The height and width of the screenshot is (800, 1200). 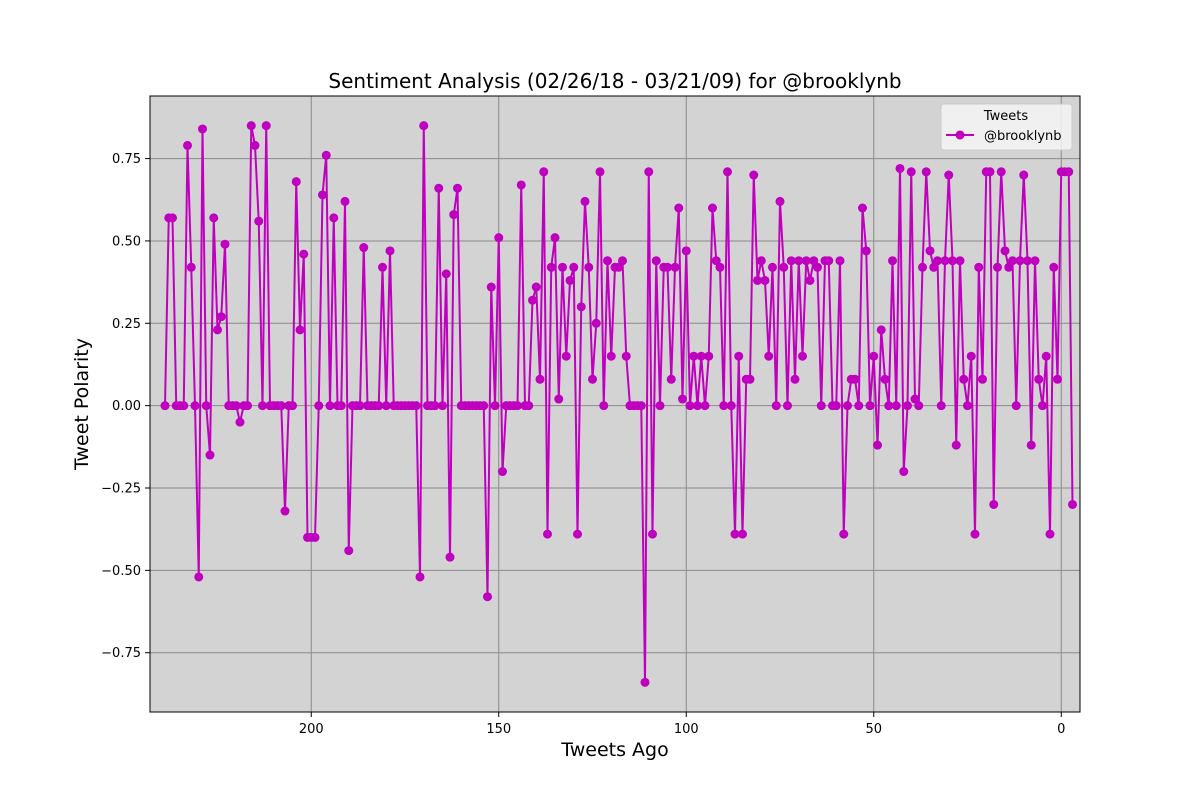 I want to click on x-tick-label: 0, so click(x=1061, y=729).